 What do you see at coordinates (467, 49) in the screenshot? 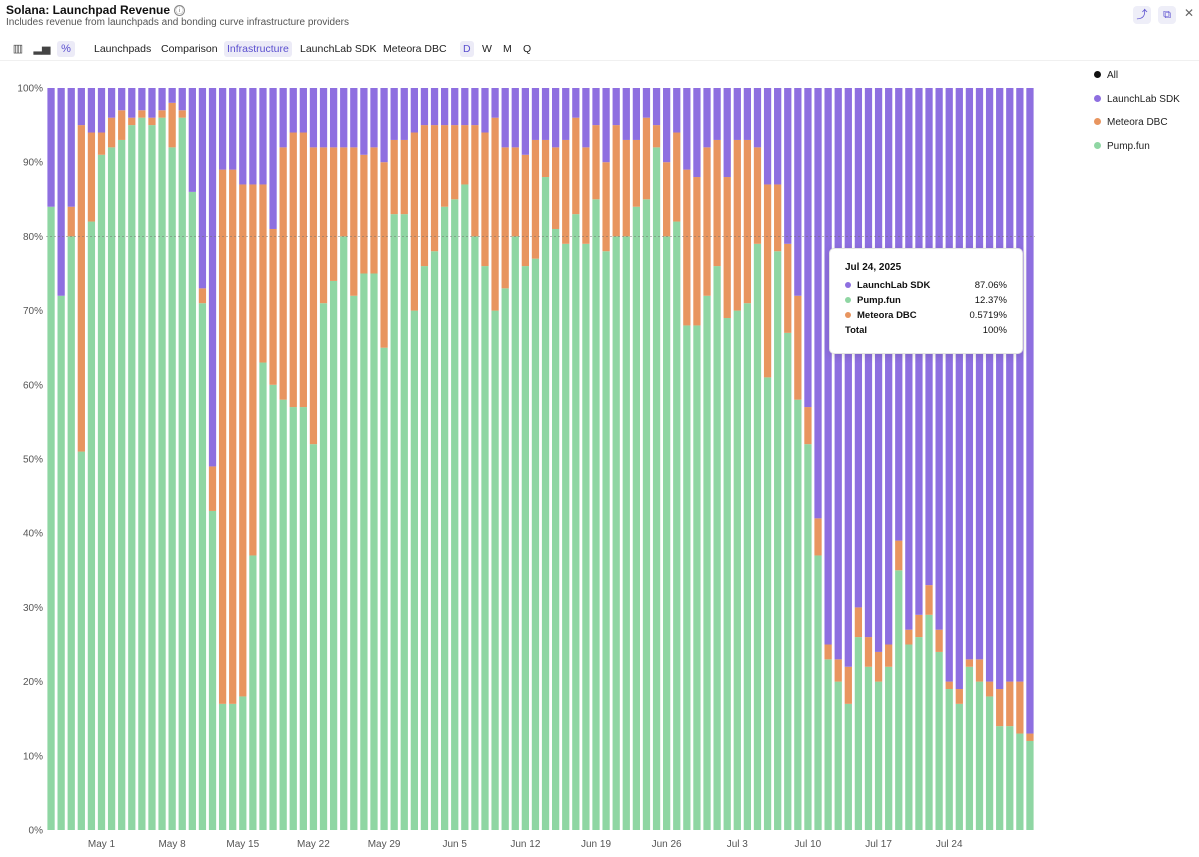
I see `period-day-button: D` at bounding box center [467, 49].